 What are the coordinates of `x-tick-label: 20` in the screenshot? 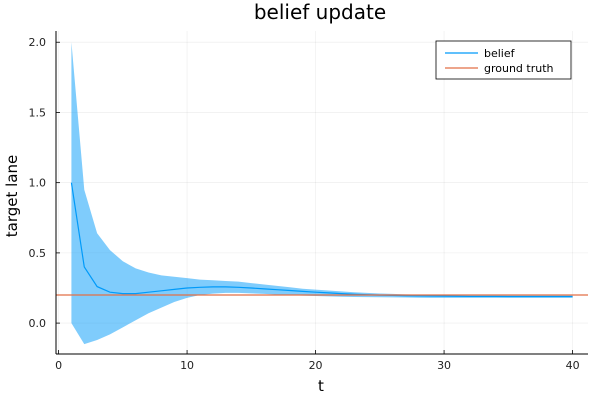 It's located at (316, 365).